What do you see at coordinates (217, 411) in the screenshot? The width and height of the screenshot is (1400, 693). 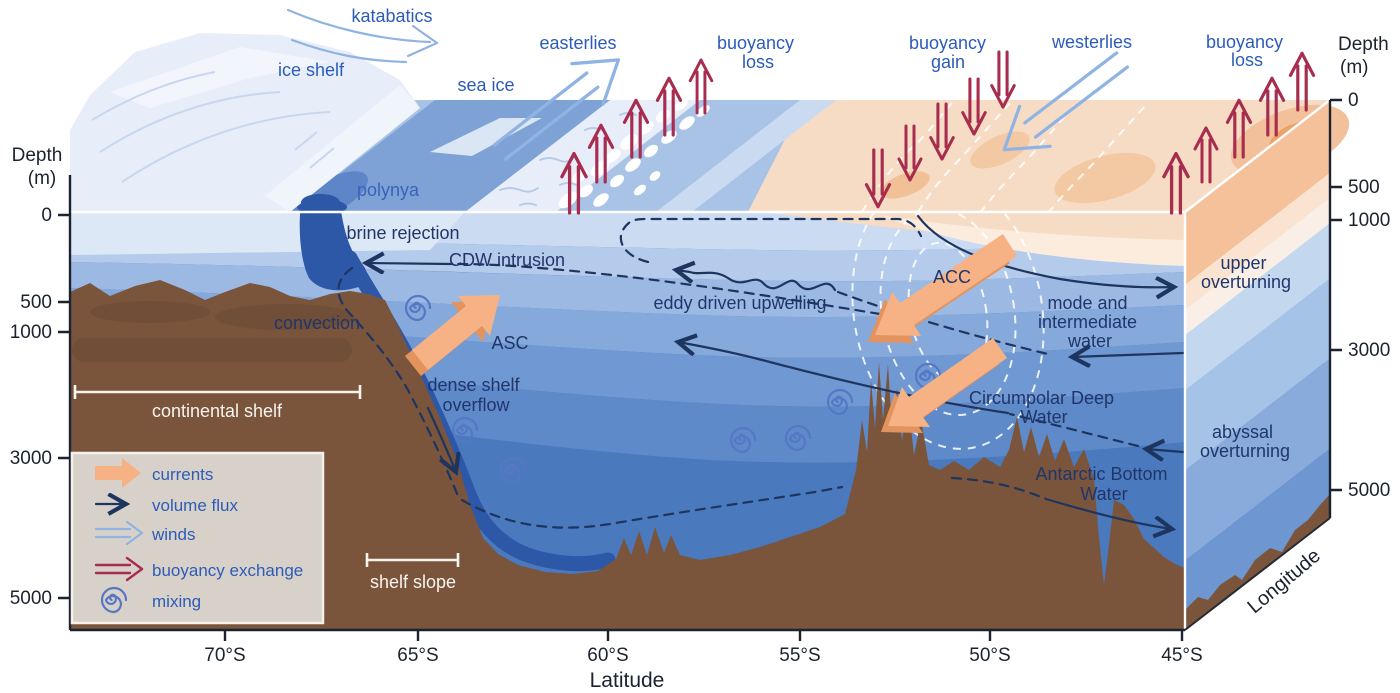 I see `continental-shelf-label: continental shelf` at bounding box center [217, 411].